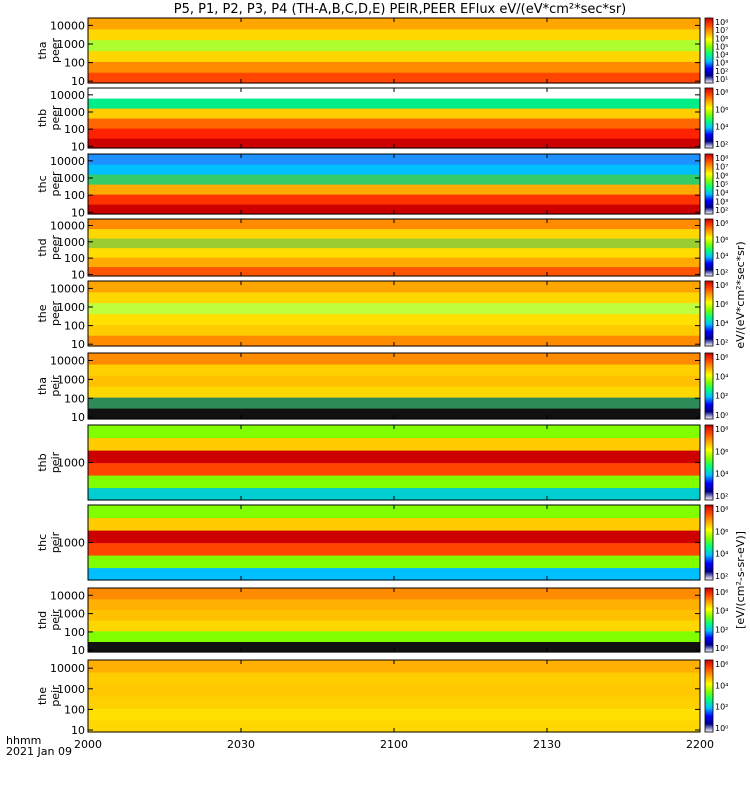 The width and height of the screenshot is (750, 800). What do you see at coordinates (721, 30) in the screenshot?
I see `colorbar-tick-label: 10⁷` at bounding box center [721, 30].